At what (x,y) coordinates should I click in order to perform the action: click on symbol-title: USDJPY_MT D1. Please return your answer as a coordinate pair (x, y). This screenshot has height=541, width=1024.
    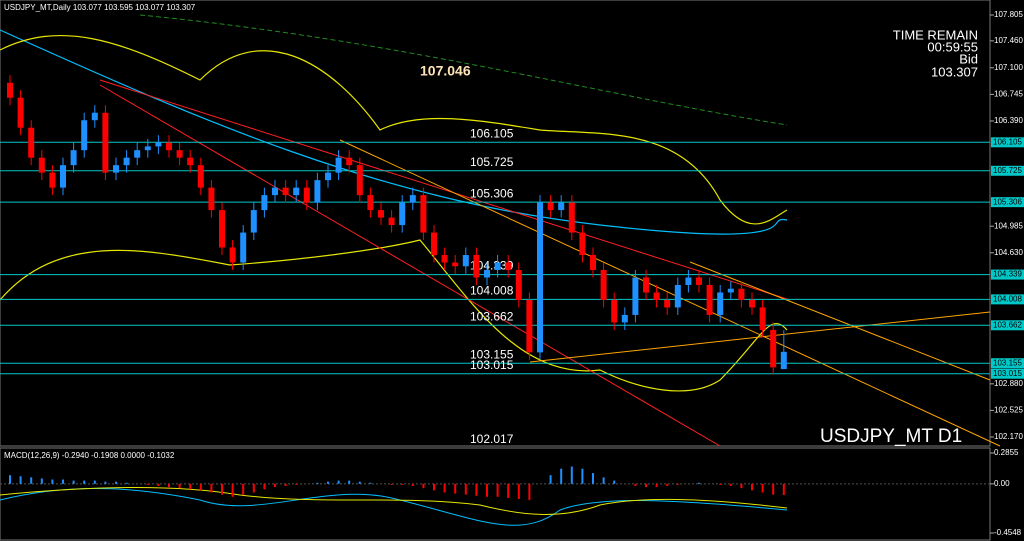
    Looking at the image, I should click on (891, 436).